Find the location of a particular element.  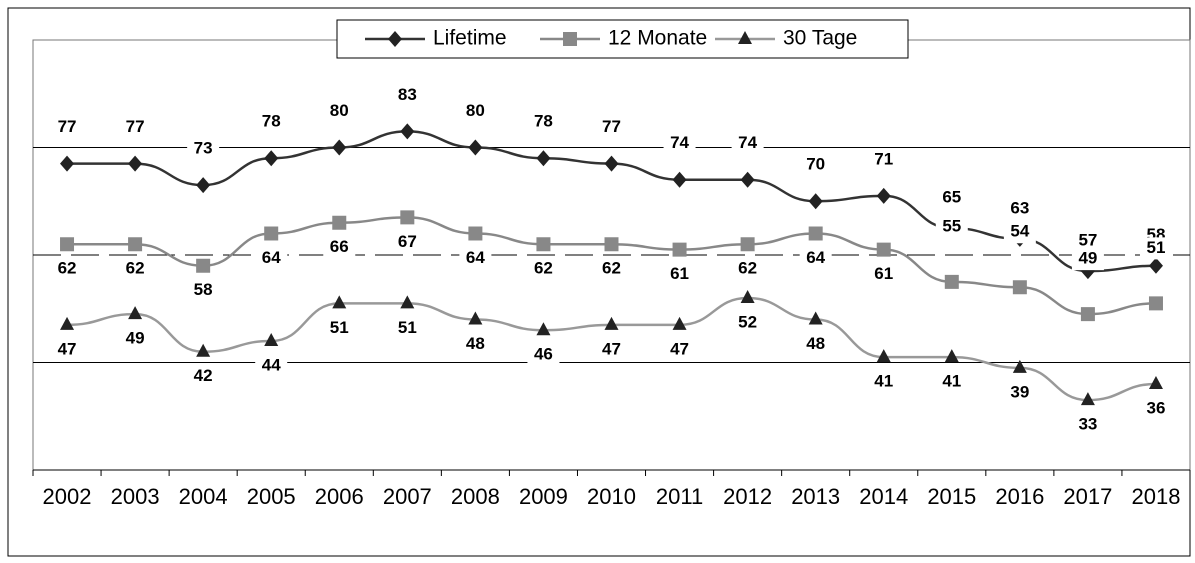

data-label: 51 is located at coordinates (1156, 247).